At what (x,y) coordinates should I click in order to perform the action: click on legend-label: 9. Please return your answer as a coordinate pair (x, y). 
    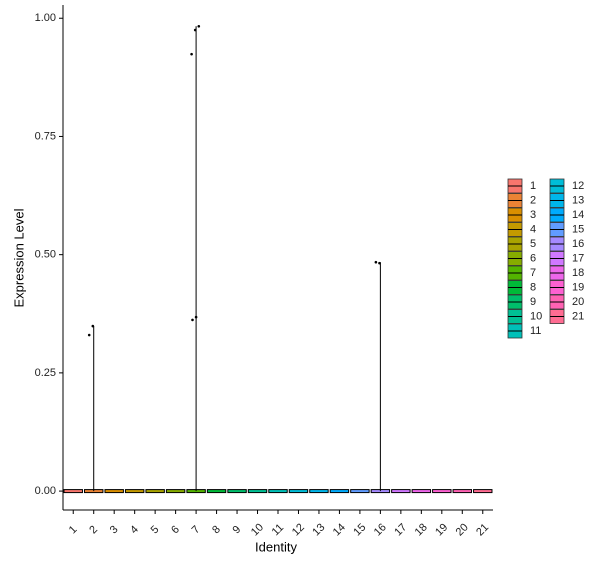
    Looking at the image, I should click on (533, 302).